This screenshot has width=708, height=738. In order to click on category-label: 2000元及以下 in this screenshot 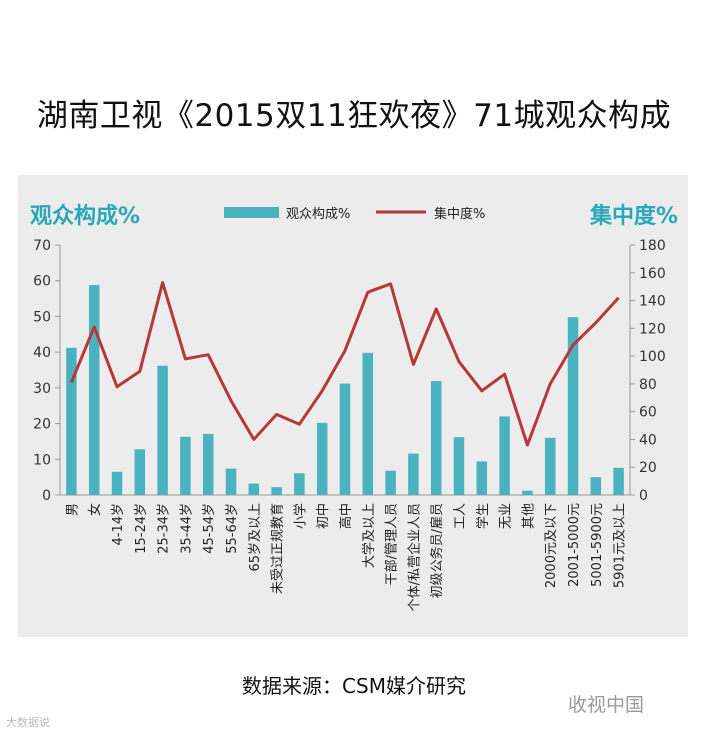, I will do `click(551, 545)`.